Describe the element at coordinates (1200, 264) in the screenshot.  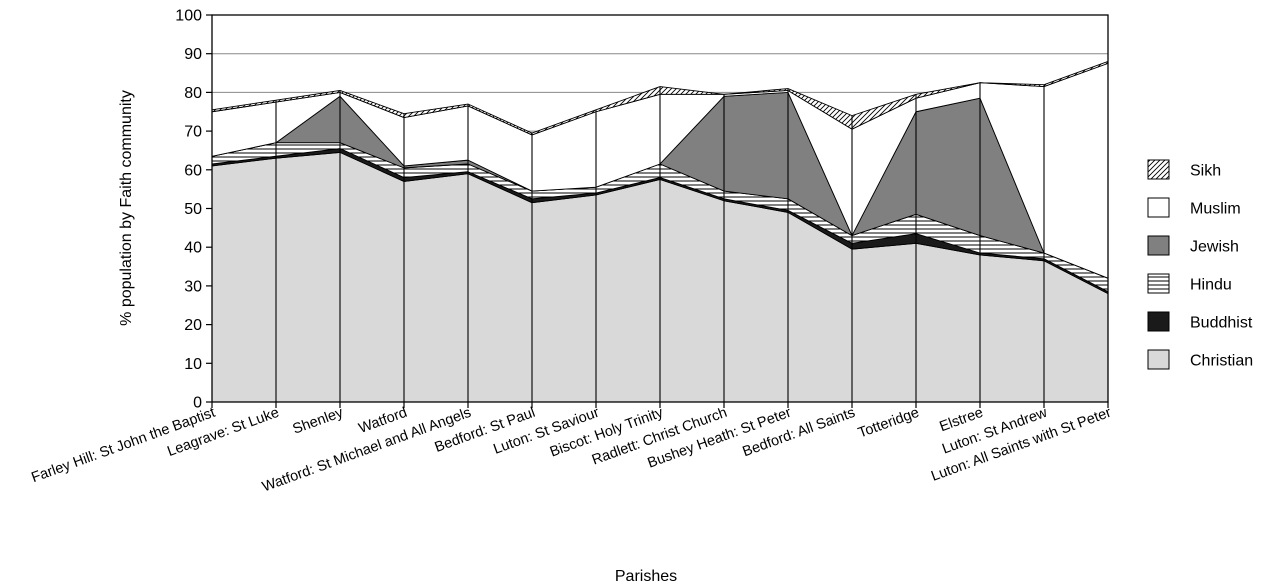
I see `legend: Sikh Muslim Jewish Hindu Buddhist Christian` at that location.